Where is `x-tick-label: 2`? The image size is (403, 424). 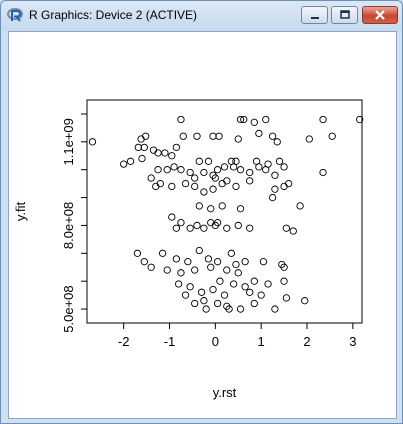
x-tick-label: 2 is located at coordinates (306, 341).